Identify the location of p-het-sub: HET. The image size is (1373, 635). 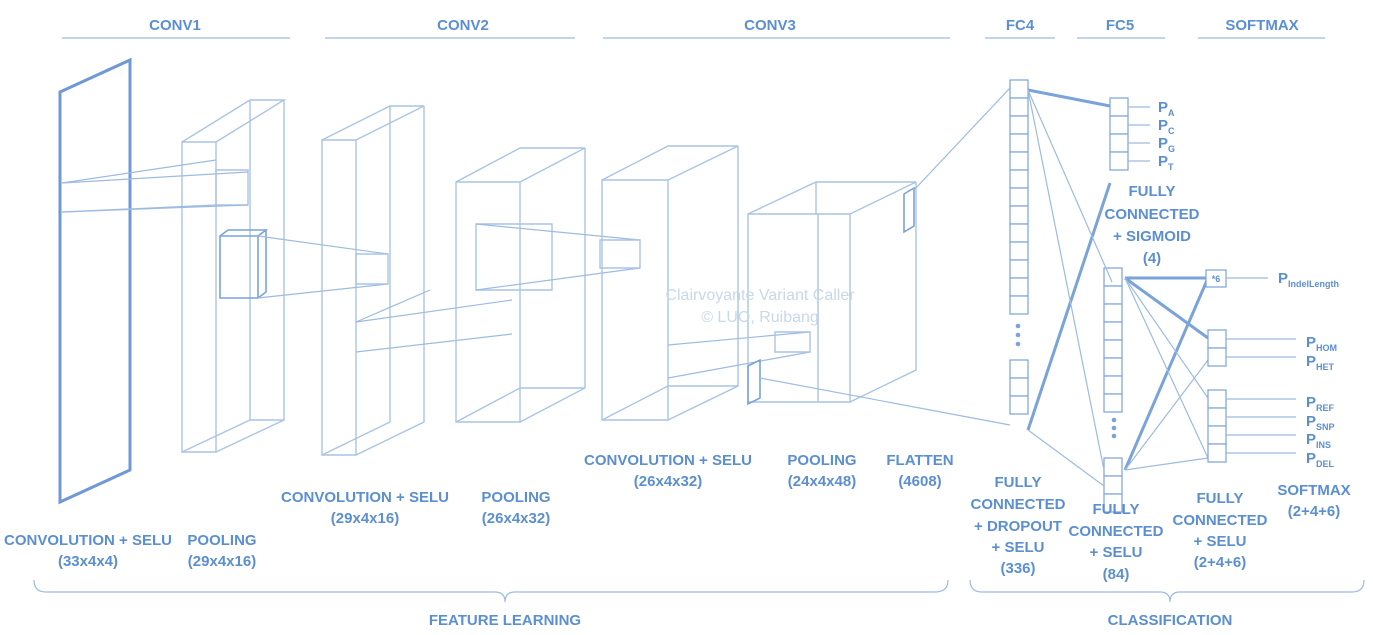
(1325, 367).